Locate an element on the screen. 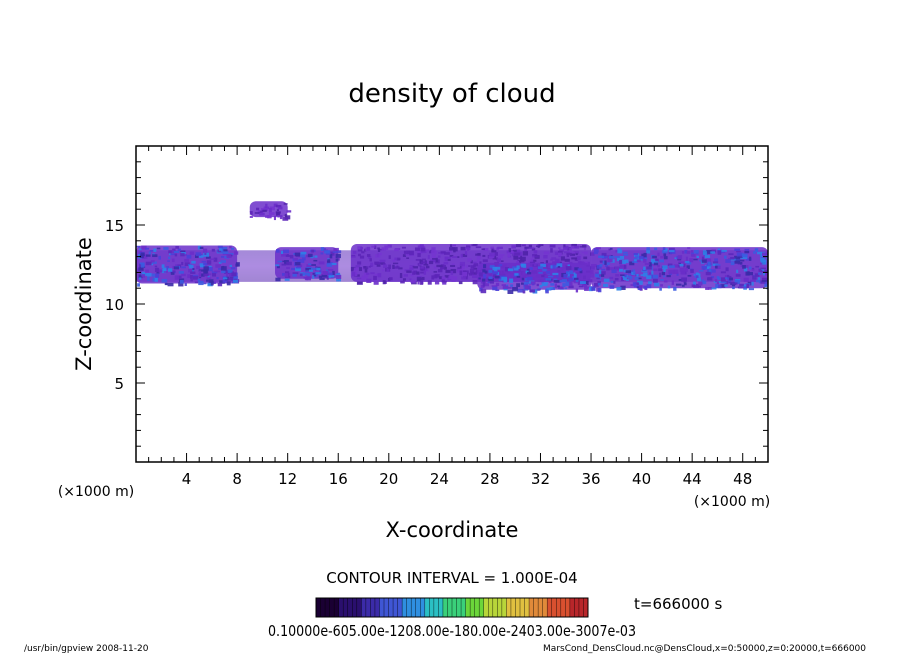  x-tick-label: 16 is located at coordinates (338, 479).